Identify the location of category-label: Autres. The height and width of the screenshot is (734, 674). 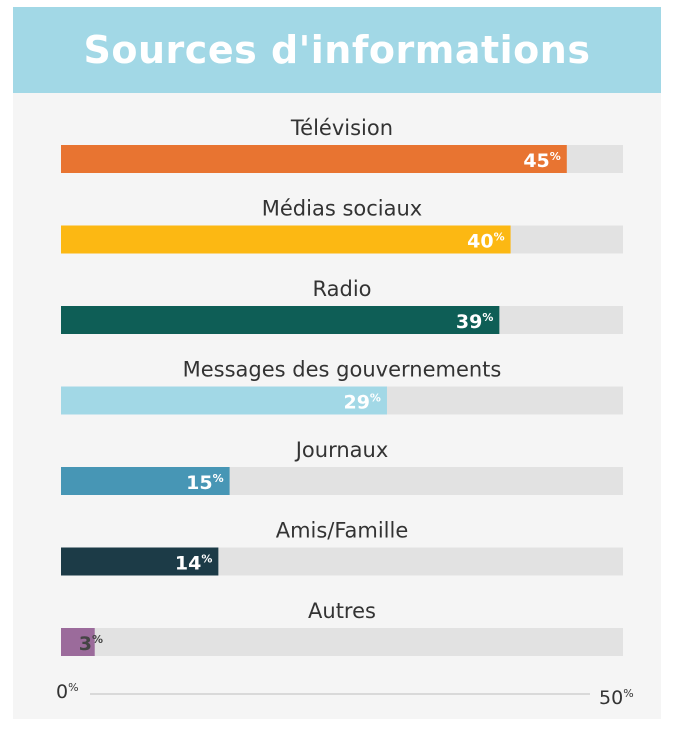
(342, 611).